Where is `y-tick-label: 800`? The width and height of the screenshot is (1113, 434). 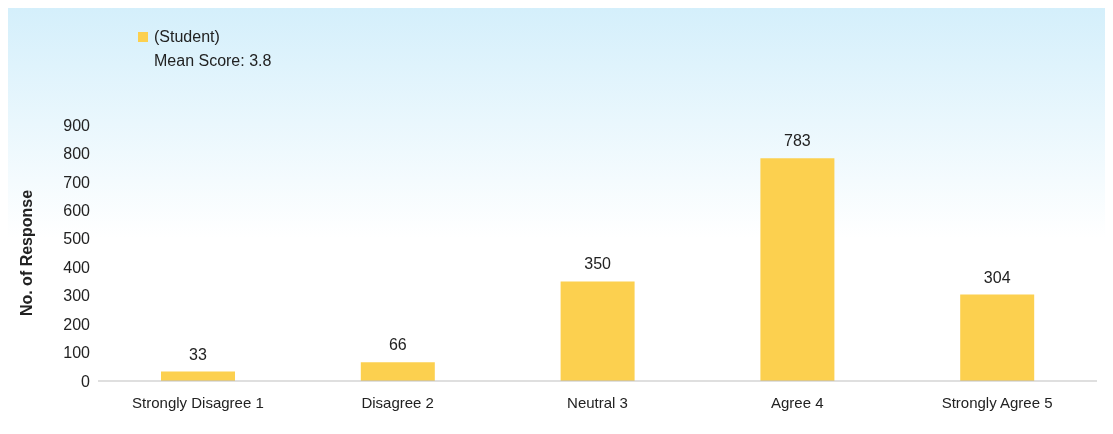 y-tick-label: 800 is located at coordinates (77, 154).